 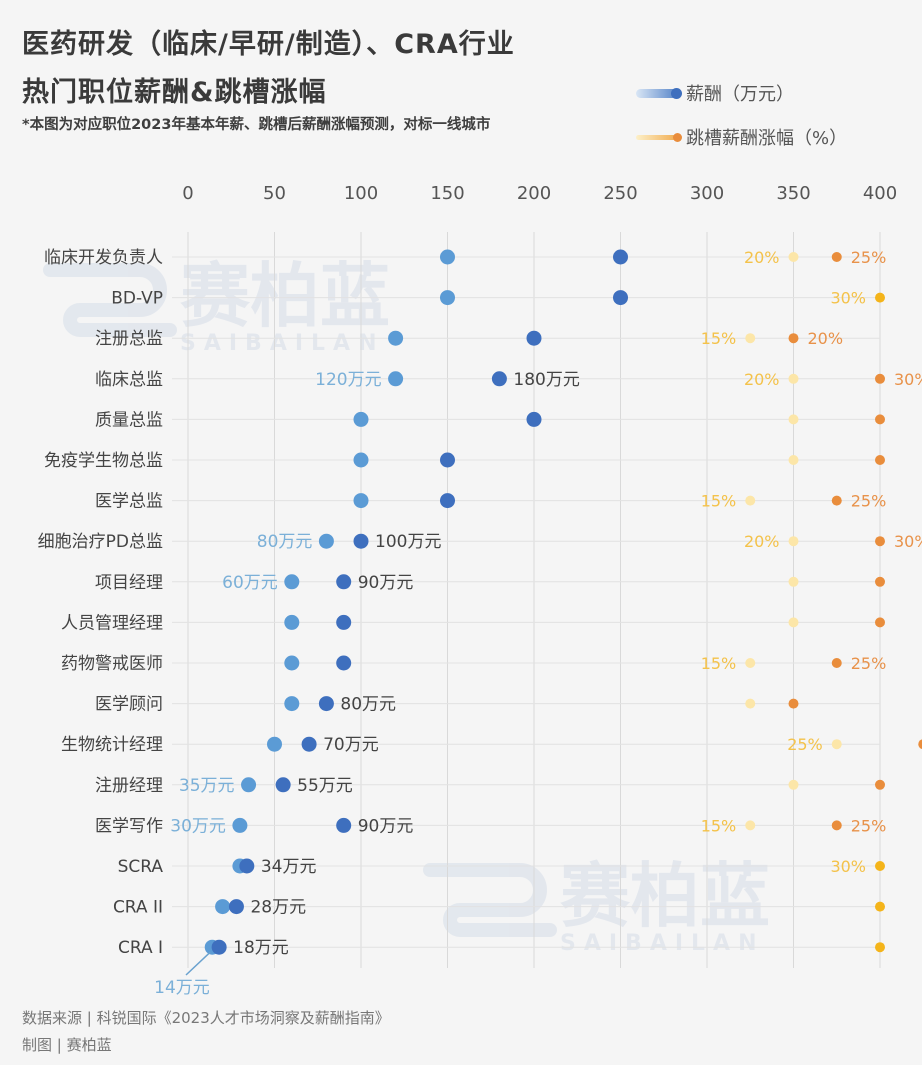 What do you see at coordinates (129, 420) in the screenshot?
I see `row-label: 质量总监` at bounding box center [129, 420].